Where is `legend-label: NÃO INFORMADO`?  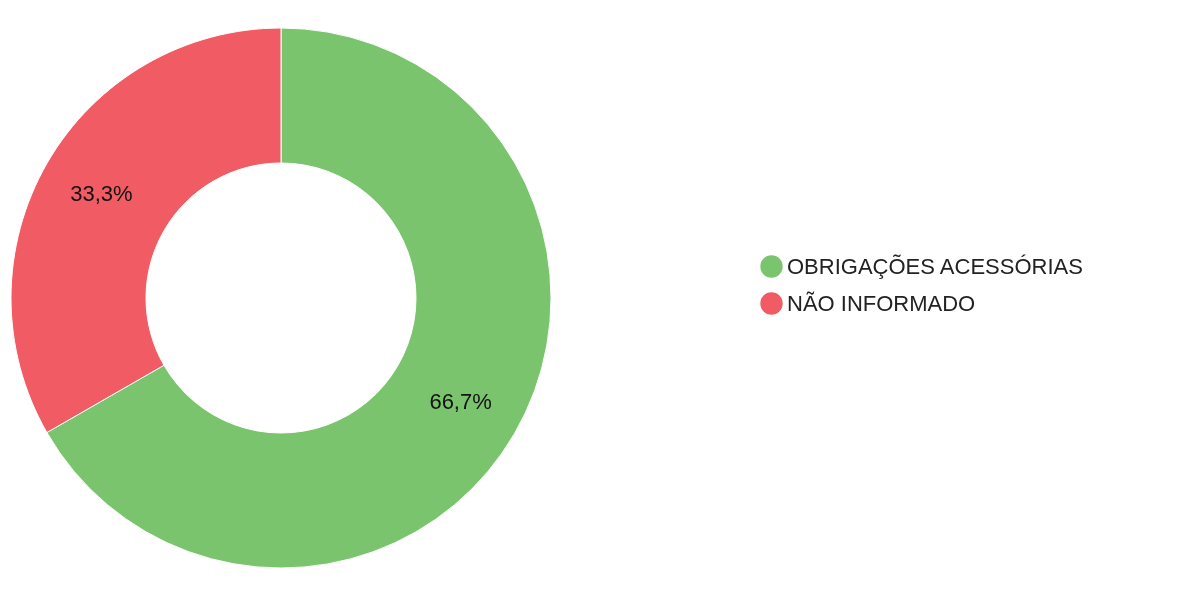 legend-label: NÃO INFORMADO is located at coordinates (881, 303).